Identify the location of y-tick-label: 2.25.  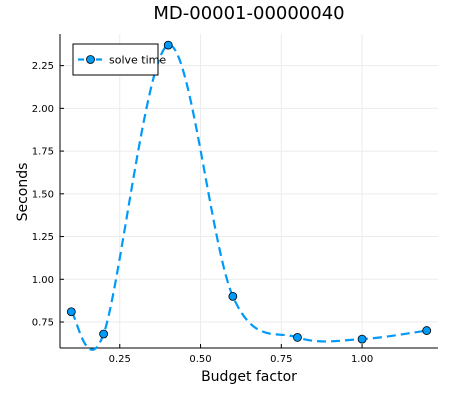
(43, 66).